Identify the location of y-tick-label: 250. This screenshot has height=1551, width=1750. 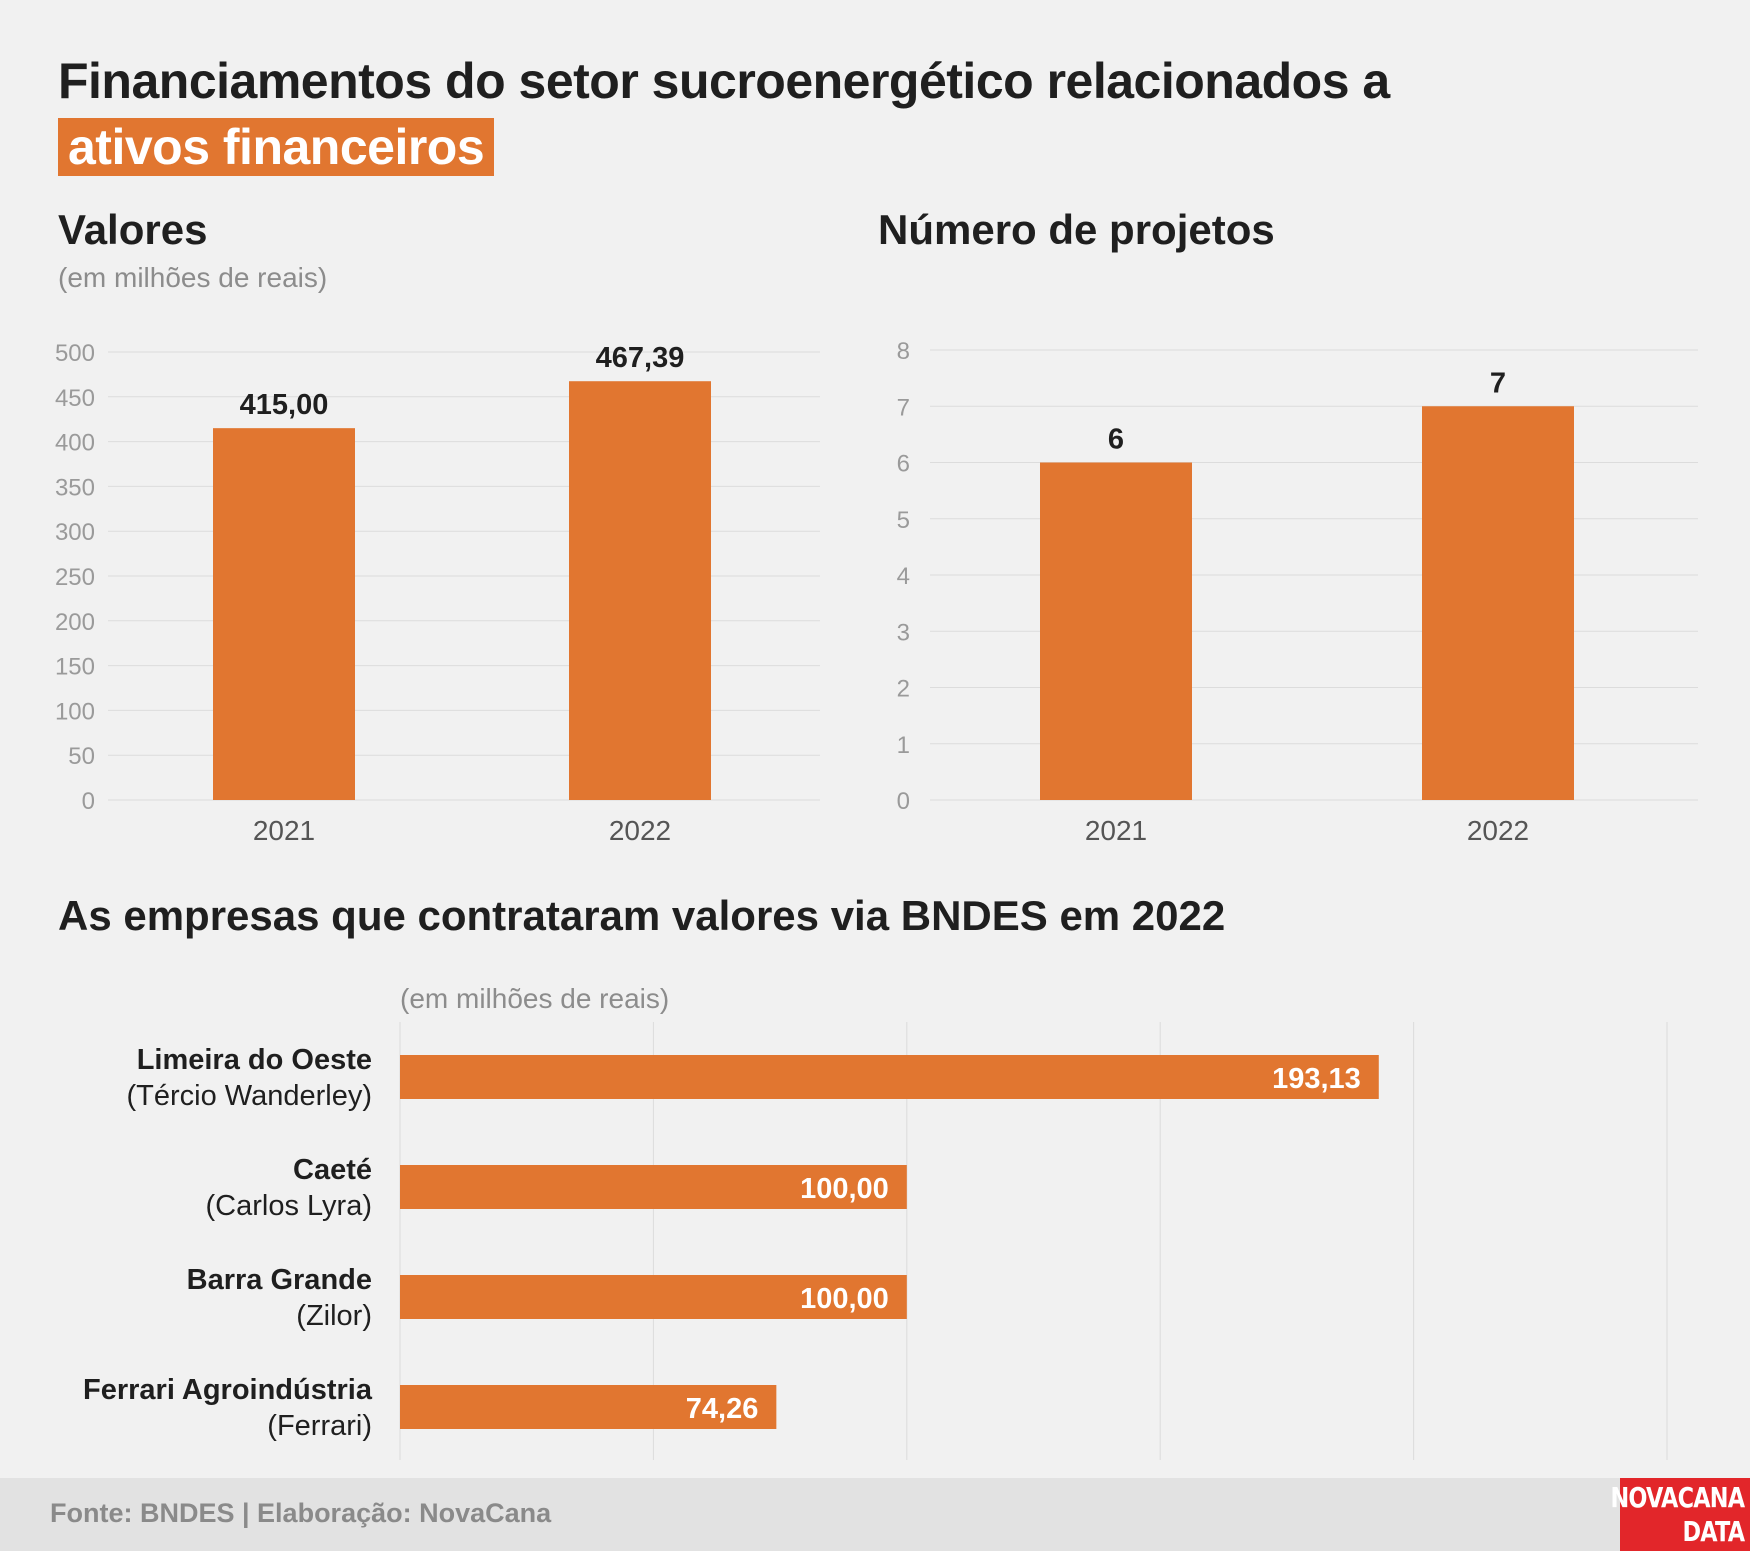
(75, 577).